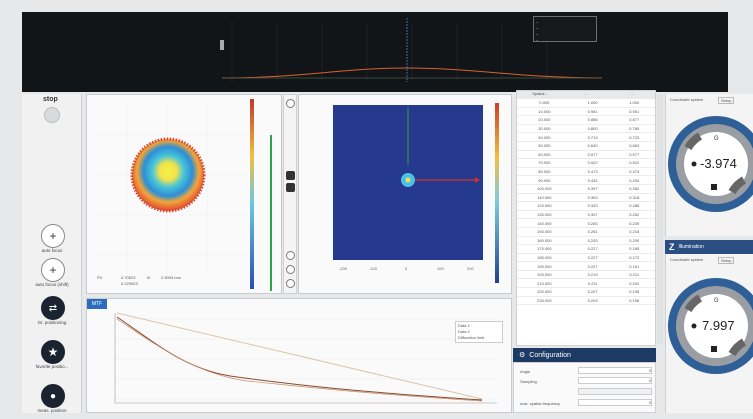 The width and height of the screenshot is (753, 419). What do you see at coordinates (709, 170) in the screenshot?
I see `gauge-dial-x: G` at bounding box center [709, 170].